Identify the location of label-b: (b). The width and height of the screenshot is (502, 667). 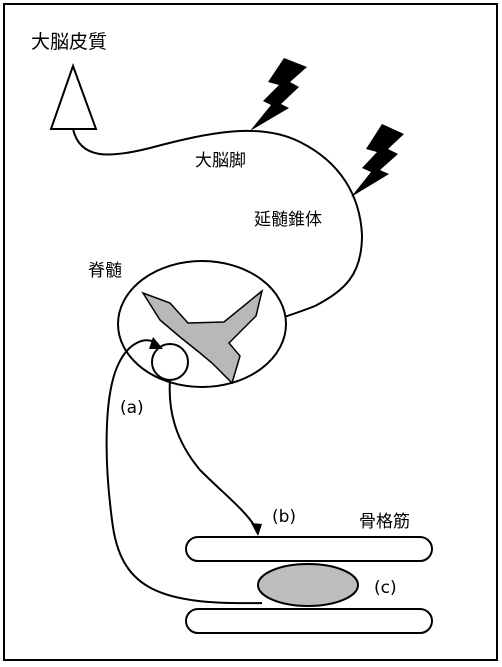
(284, 517).